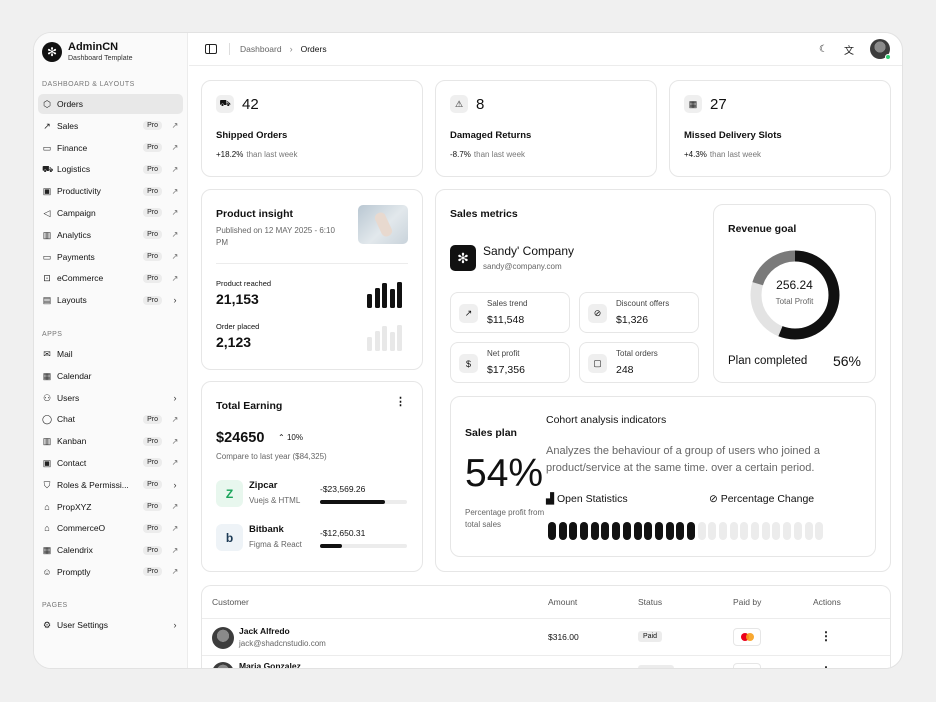 The image size is (936, 702). What do you see at coordinates (400, 402) in the screenshot?
I see `more-icon: ⋮` at bounding box center [400, 402].